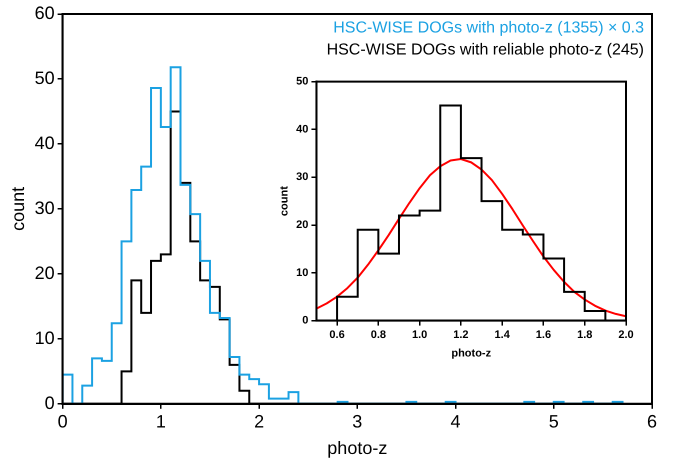 This screenshot has width=680, height=468. What do you see at coordinates (544, 335) in the screenshot?
I see `x-tick-label: 1.6` at bounding box center [544, 335].